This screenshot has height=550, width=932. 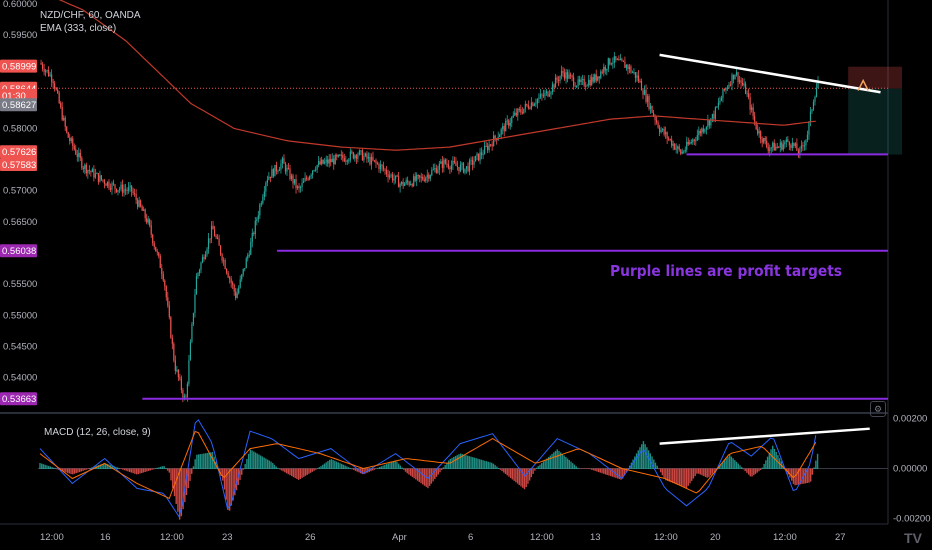 What do you see at coordinates (878, 409) in the screenshot?
I see `gear-icon: ⚙` at bounding box center [878, 409].